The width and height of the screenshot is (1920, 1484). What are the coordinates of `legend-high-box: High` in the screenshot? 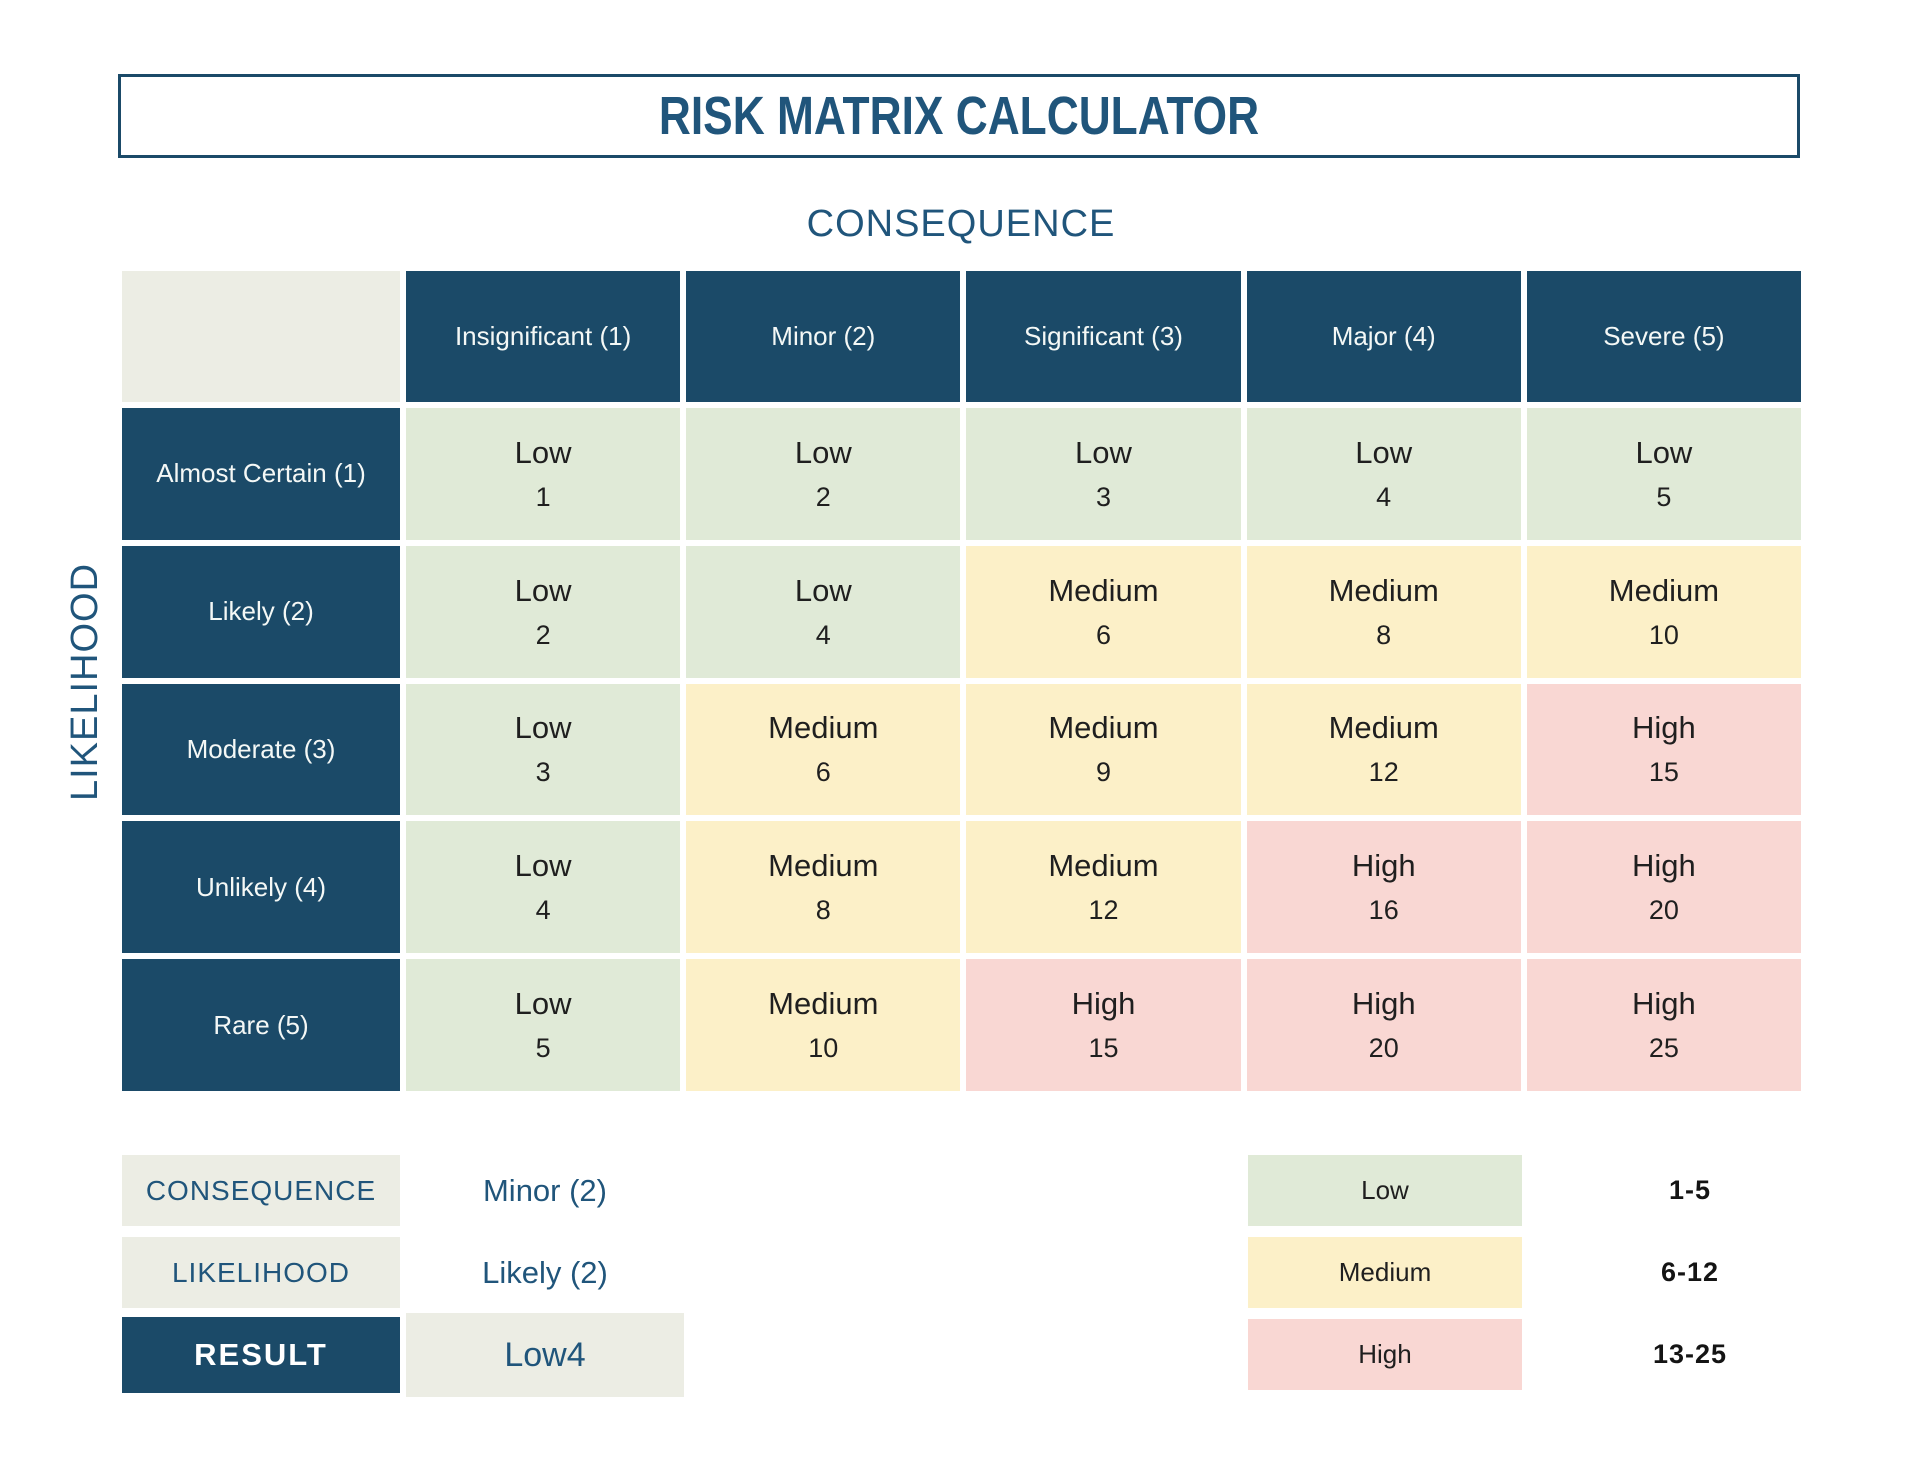 It's located at (1385, 1354).